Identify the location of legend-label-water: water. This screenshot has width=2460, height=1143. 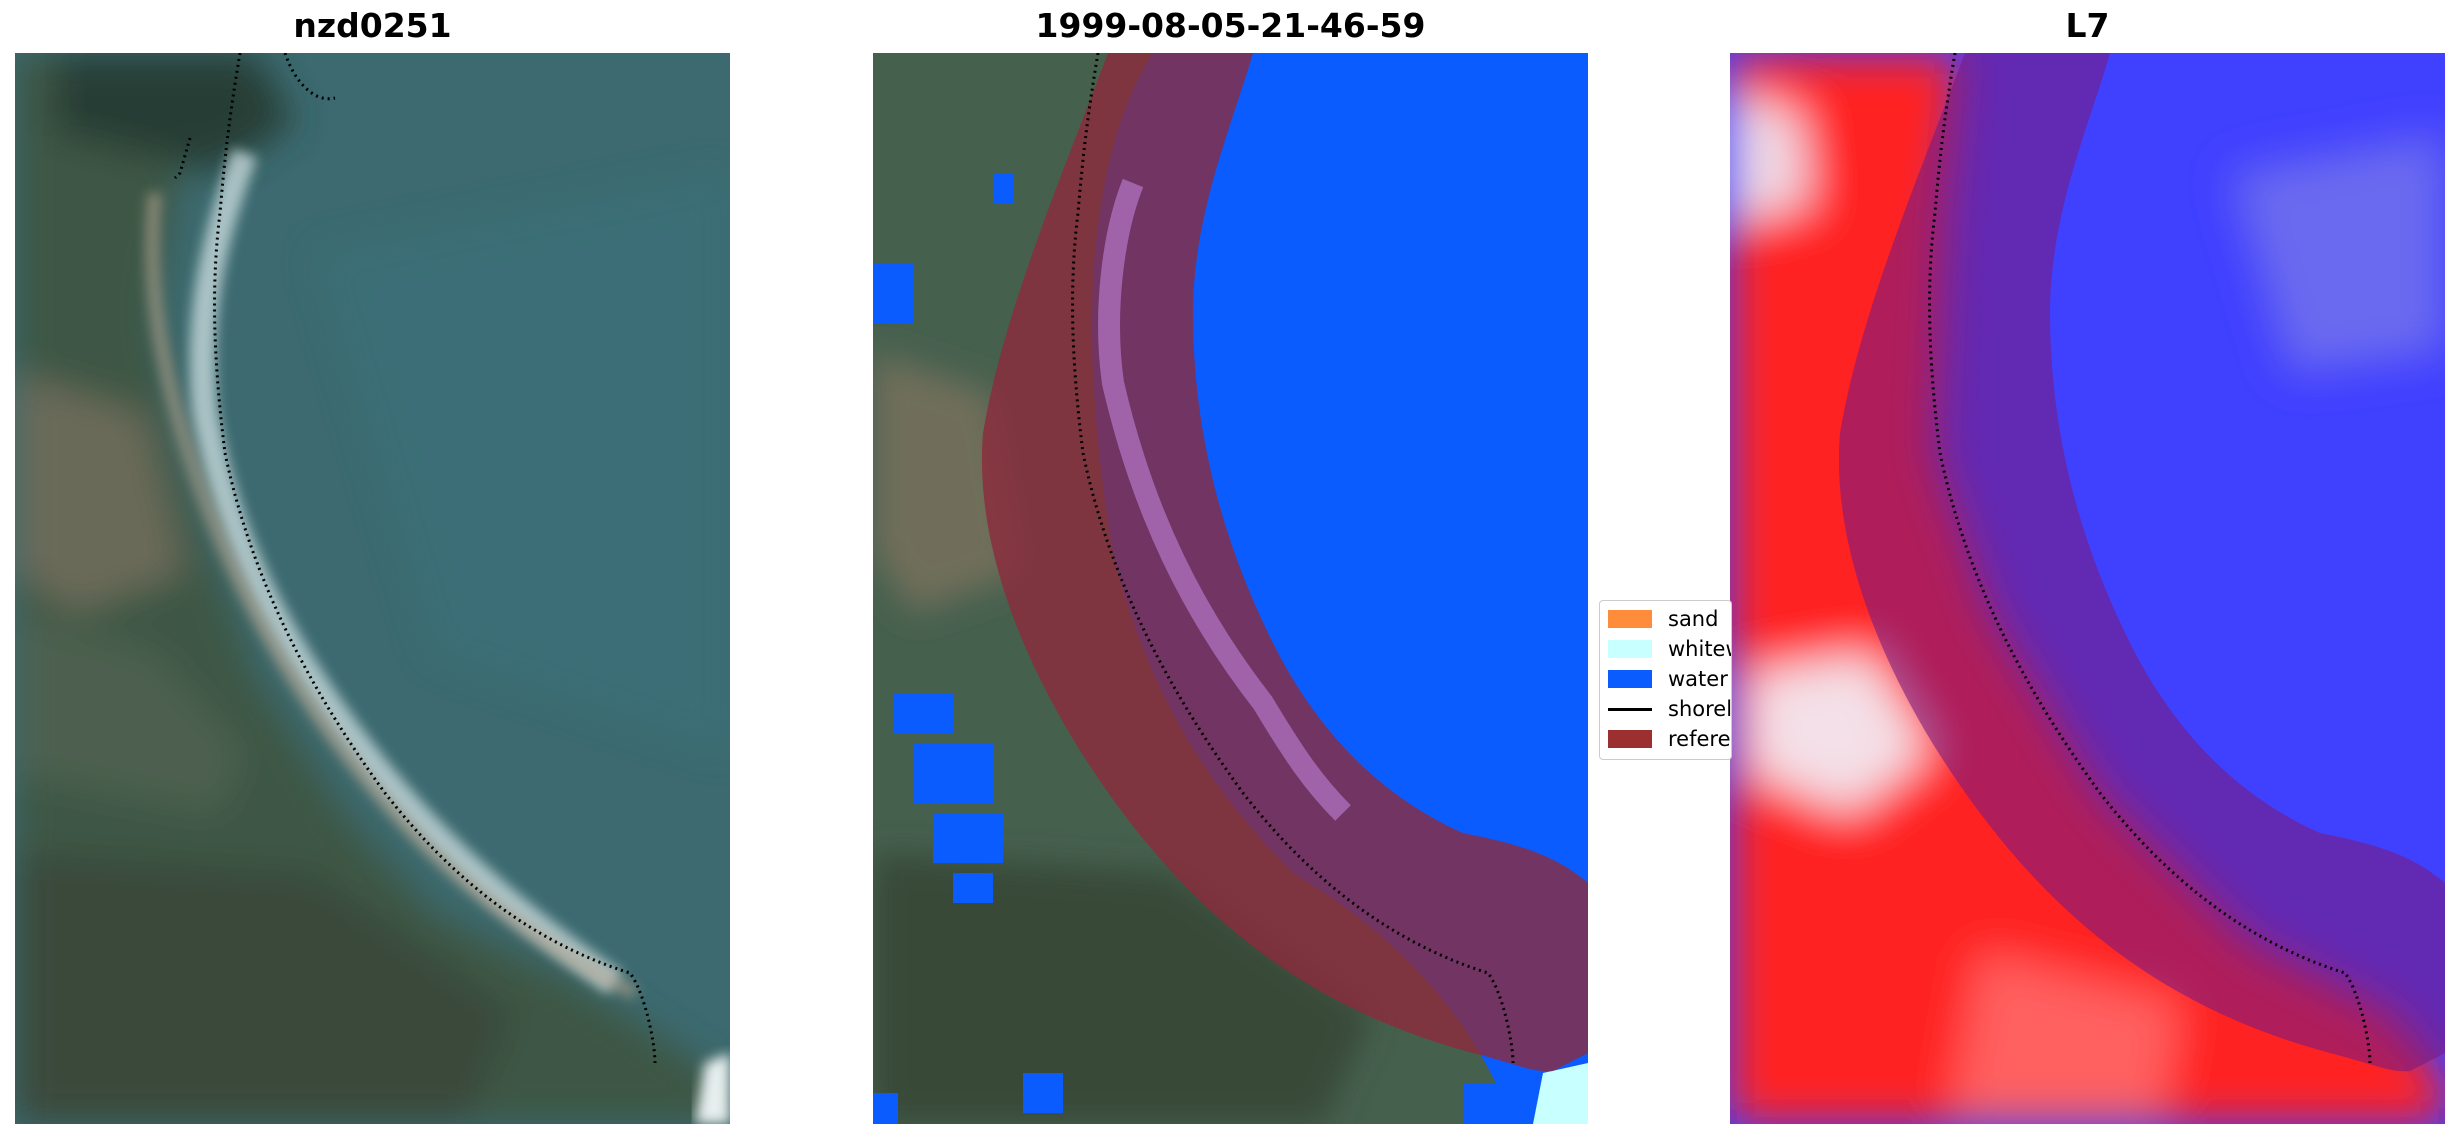
(1698, 679).